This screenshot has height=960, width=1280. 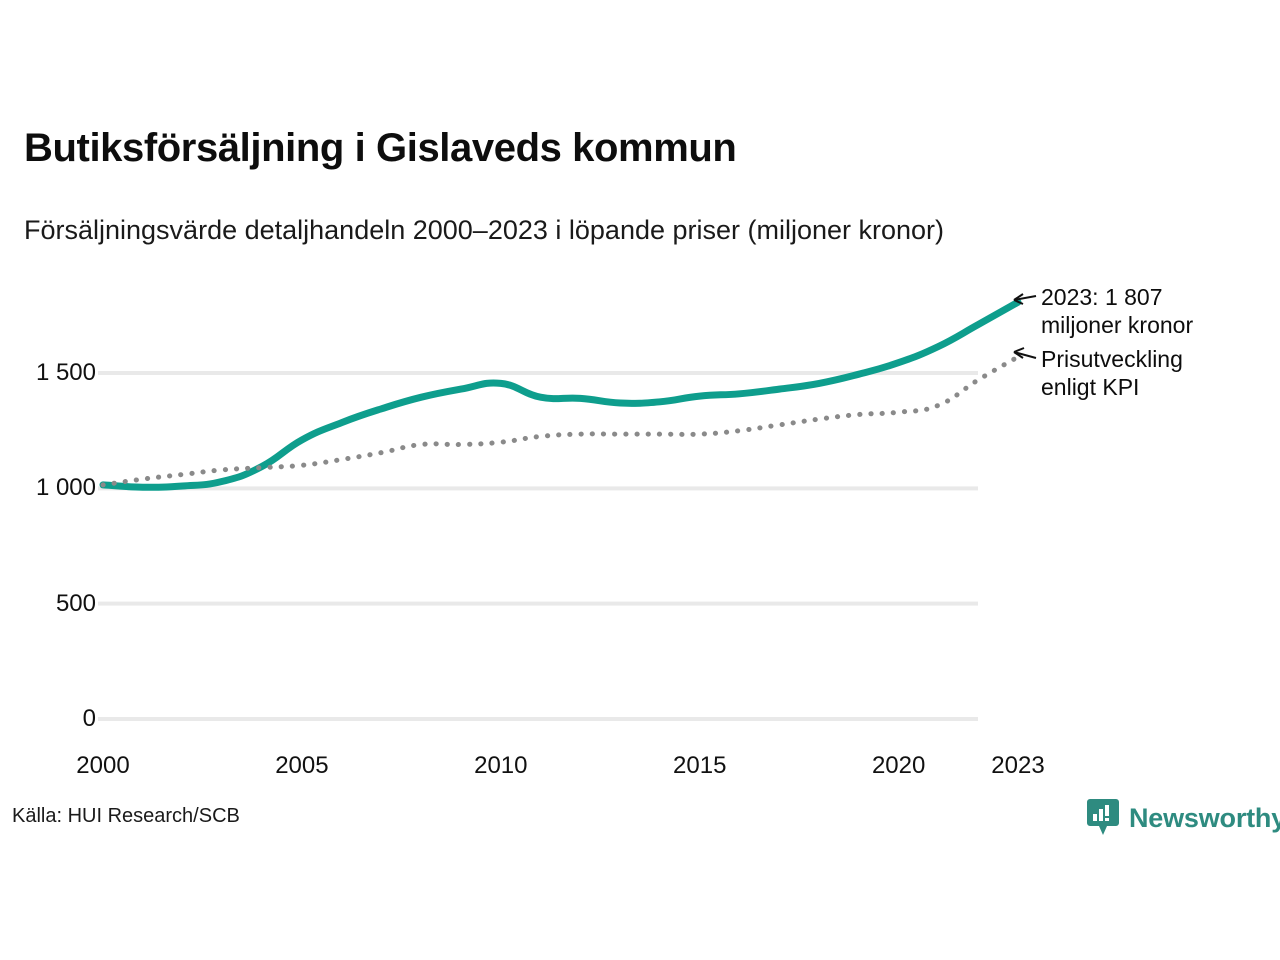 I want to click on annotation-kpi-line1: Prisutveckling, so click(x=1112, y=359).